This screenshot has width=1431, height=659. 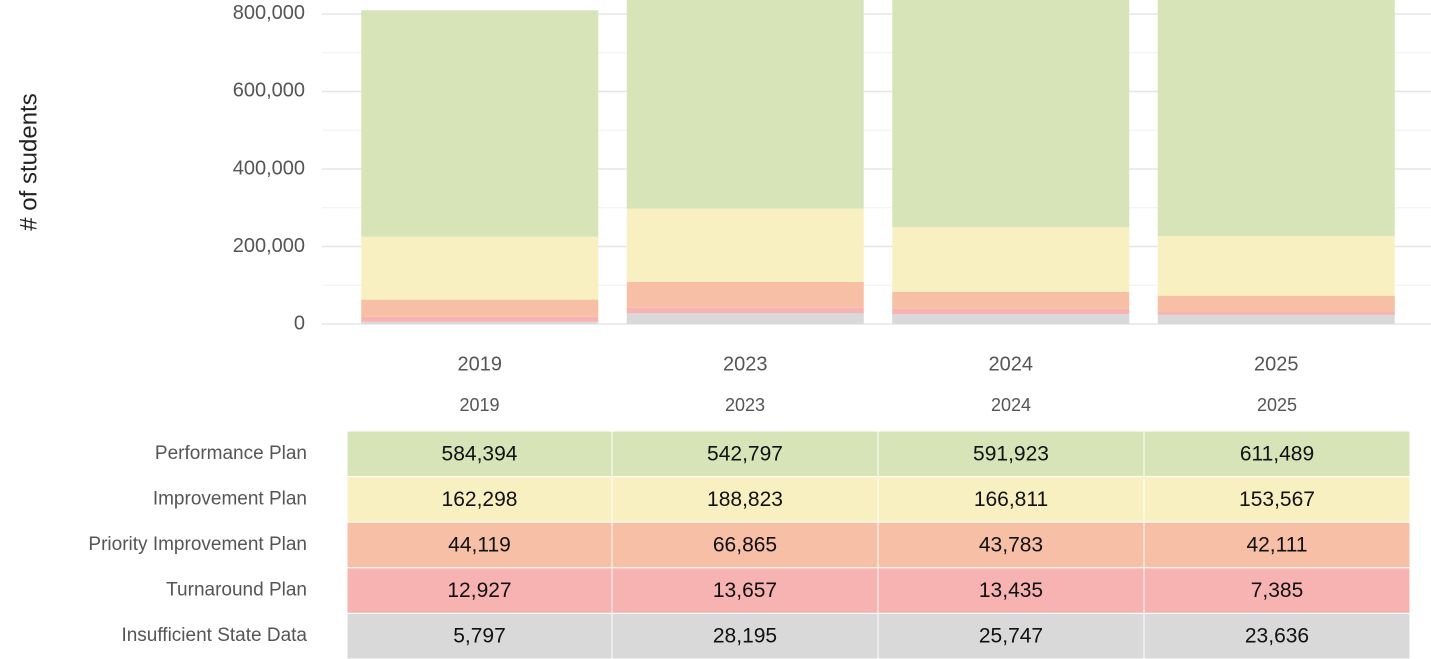 I want to click on y-tick-label: 0, so click(x=299, y=323).